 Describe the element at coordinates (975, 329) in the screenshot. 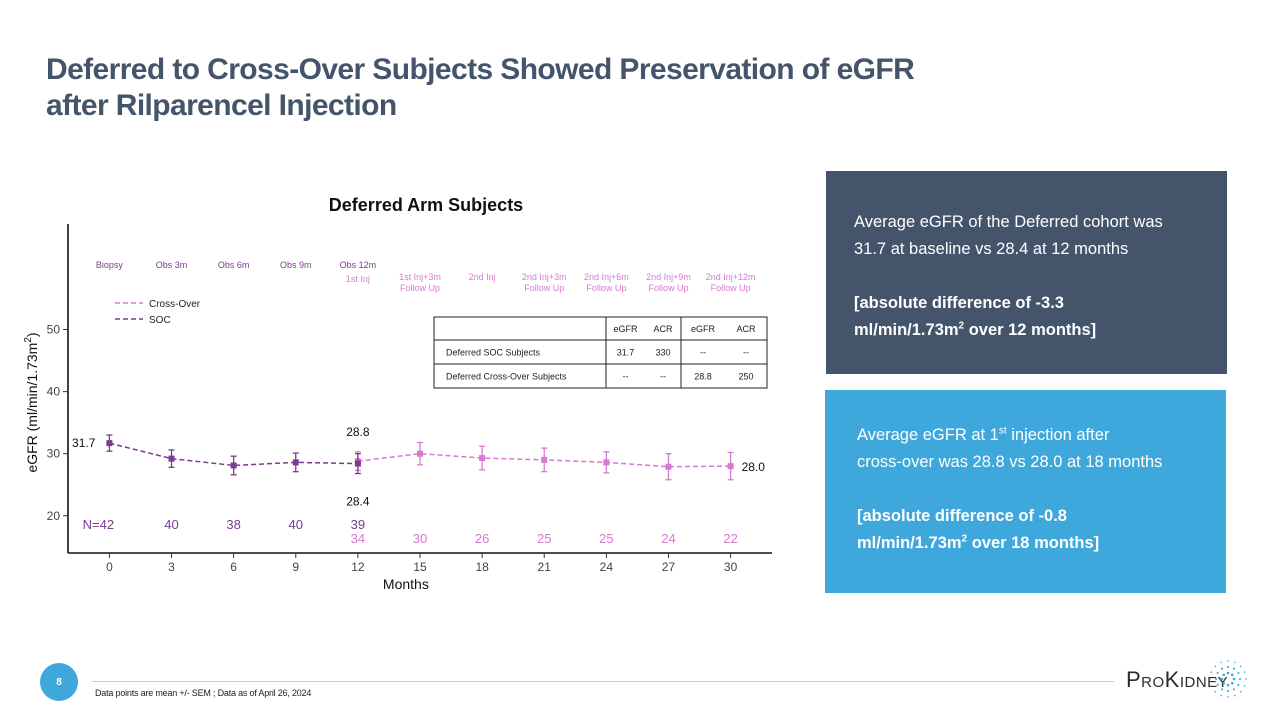

I see `summary-deferred-bold-2: ml/min/1.73m2 over 12 months]` at that location.